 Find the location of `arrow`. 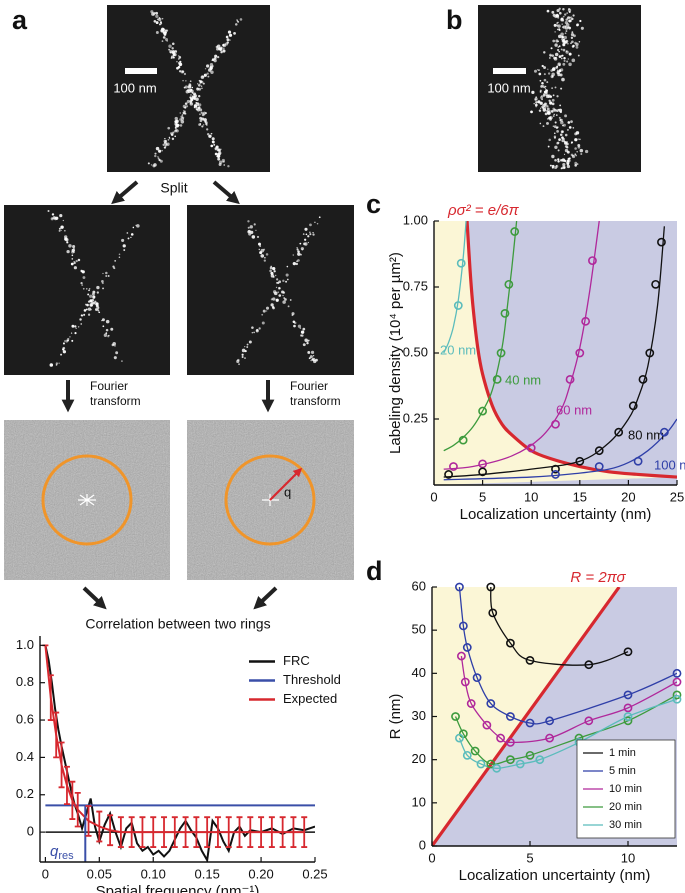

arrow is located at coordinates (125, 192).